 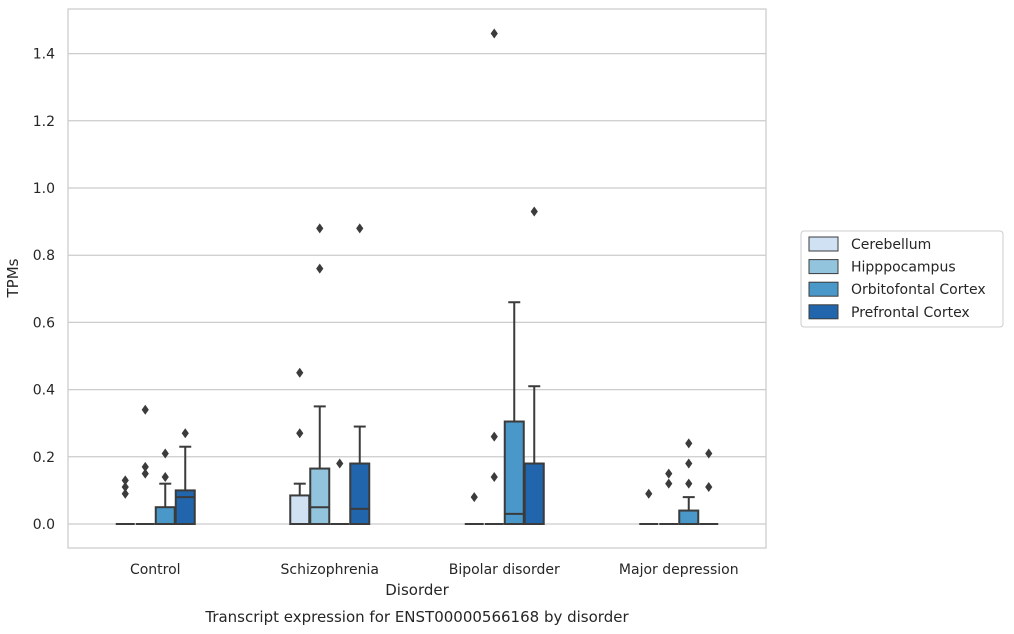 I want to click on y-tick-label: 0.2, so click(x=44, y=458).